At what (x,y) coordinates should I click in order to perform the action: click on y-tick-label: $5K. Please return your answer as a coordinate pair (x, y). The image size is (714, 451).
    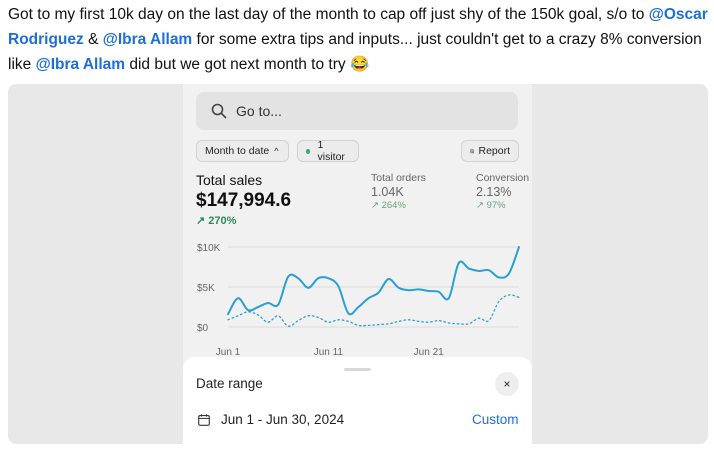
    Looking at the image, I should click on (206, 288).